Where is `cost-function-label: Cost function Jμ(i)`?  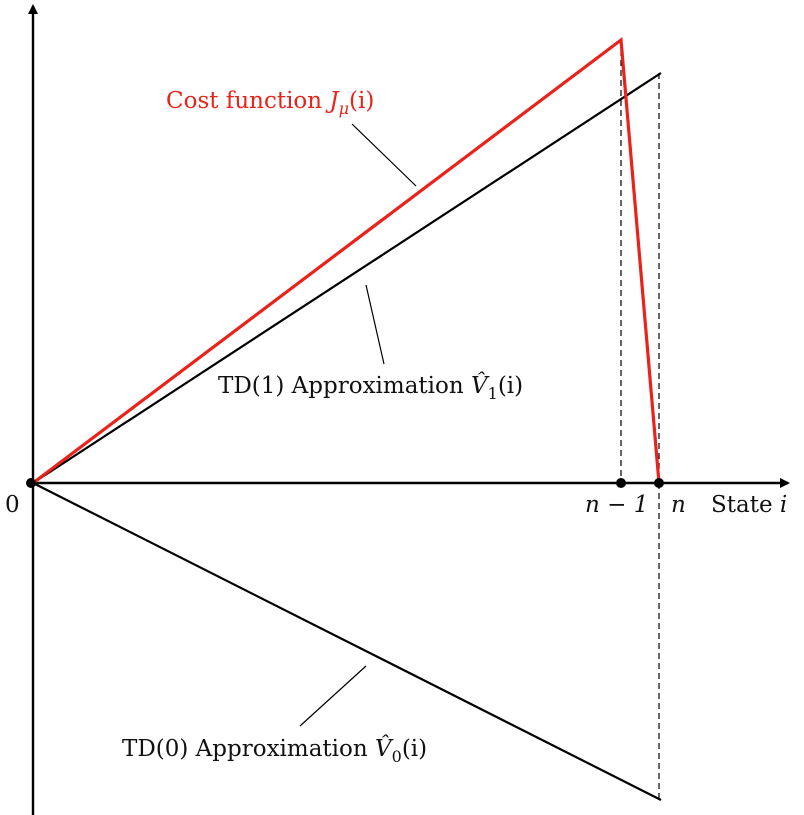 cost-function-label: Cost function Jμ(i) is located at coordinates (270, 103).